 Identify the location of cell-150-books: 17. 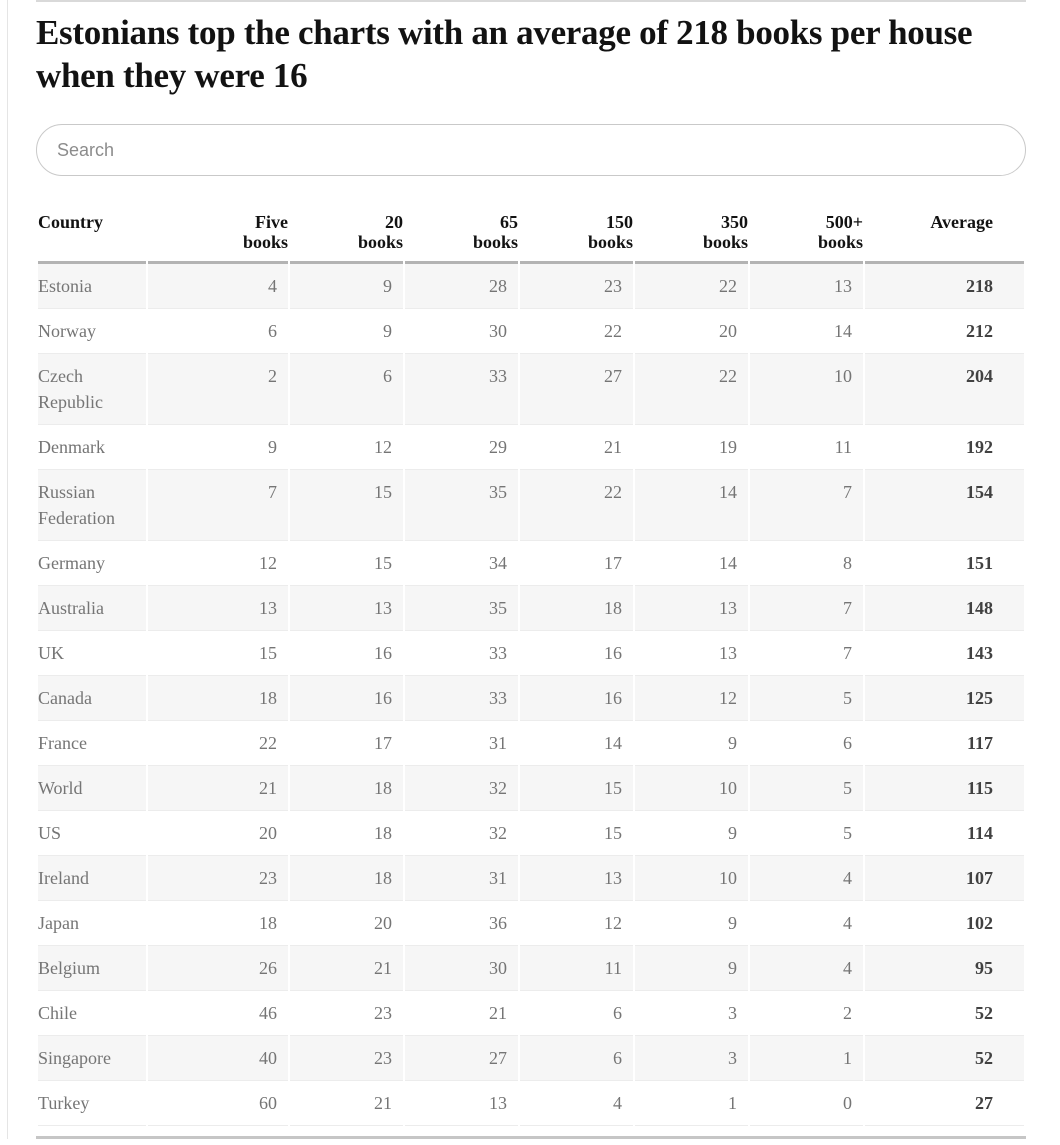
(576, 563).